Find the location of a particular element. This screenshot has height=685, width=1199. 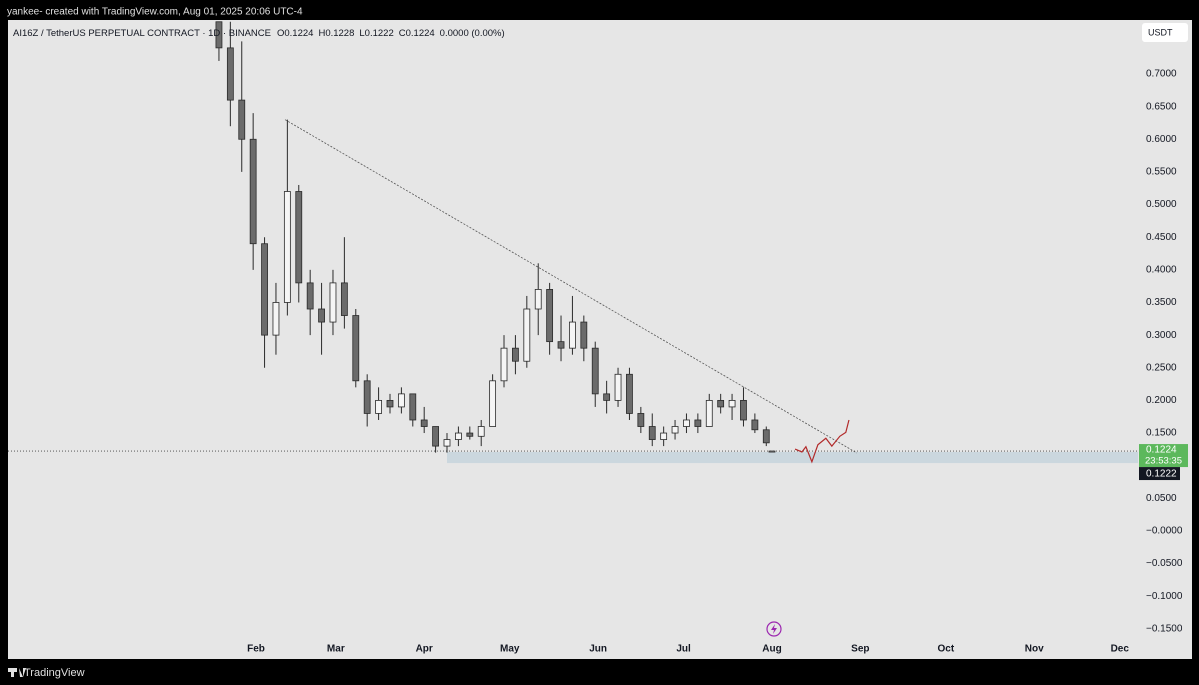

y-tick-label: −0.0000 is located at coordinates (1164, 531).